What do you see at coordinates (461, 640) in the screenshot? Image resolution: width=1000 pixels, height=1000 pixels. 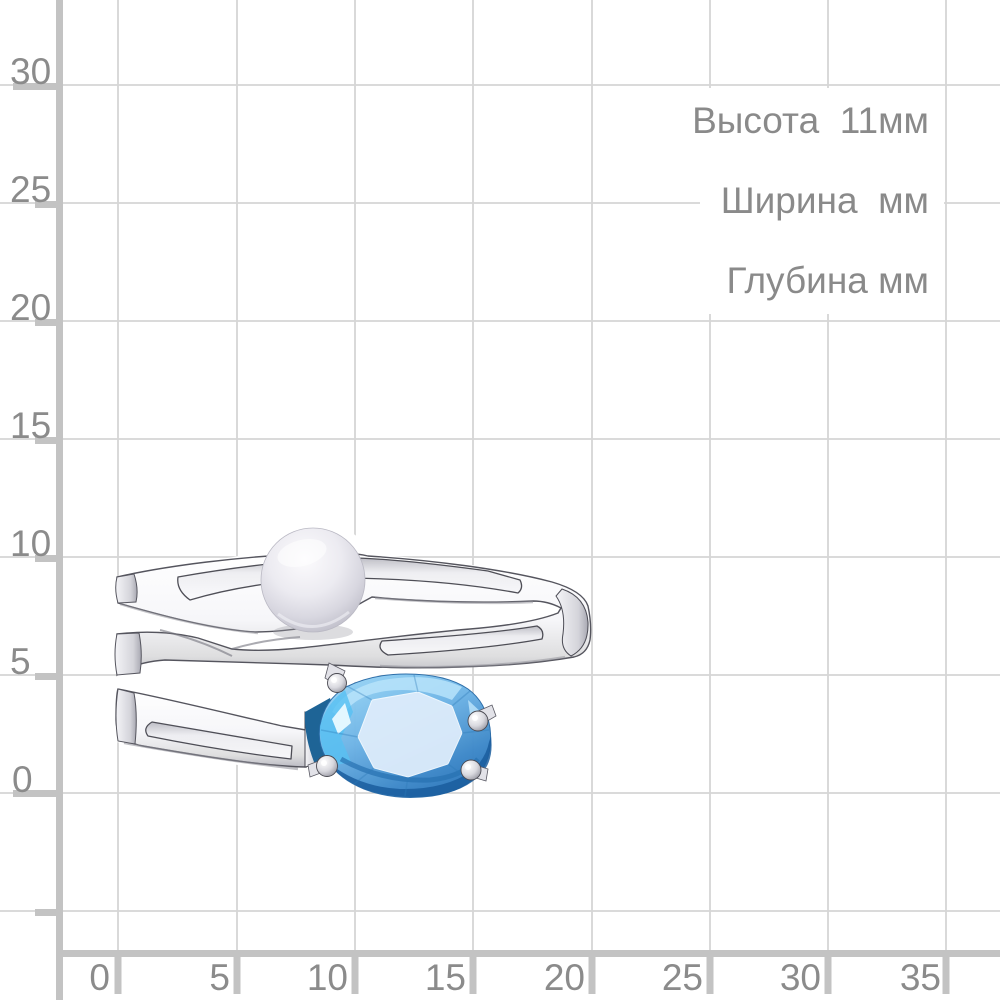 I see `ring-band-mid-groove` at bounding box center [461, 640].